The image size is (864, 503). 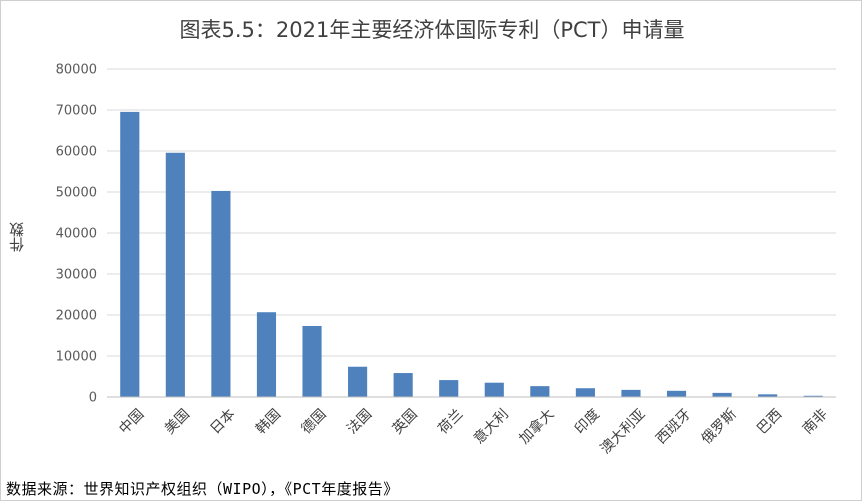 I want to click on x-tick-label: 加拿大, so click(x=537, y=427).